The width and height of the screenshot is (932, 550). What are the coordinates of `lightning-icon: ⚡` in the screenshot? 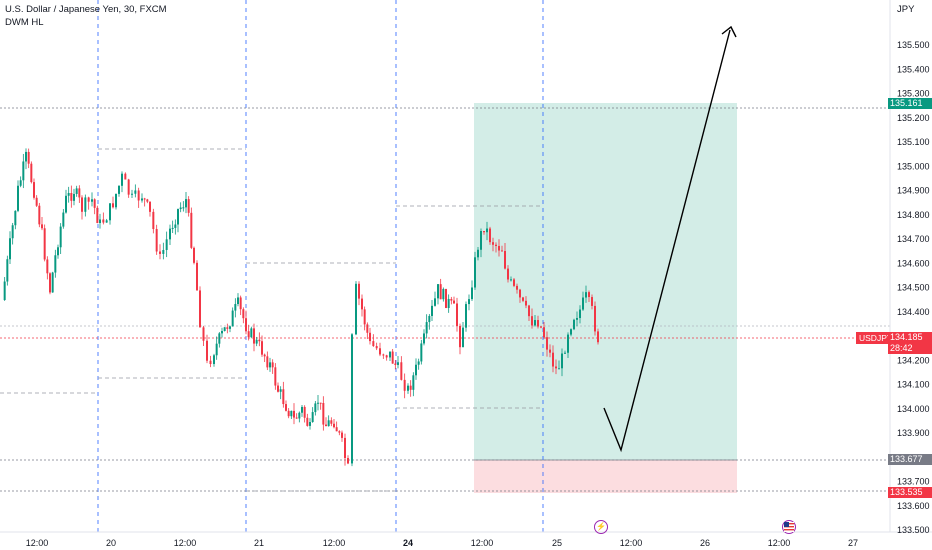 It's located at (601, 527).